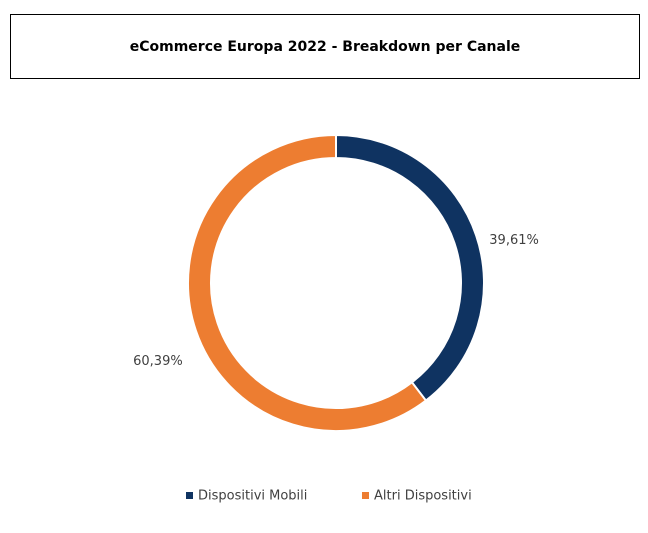 The image size is (648, 533). What do you see at coordinates (514, 240) in the screenshot?
I see `data-label: 39,61%` at bounding box center [514, 240].